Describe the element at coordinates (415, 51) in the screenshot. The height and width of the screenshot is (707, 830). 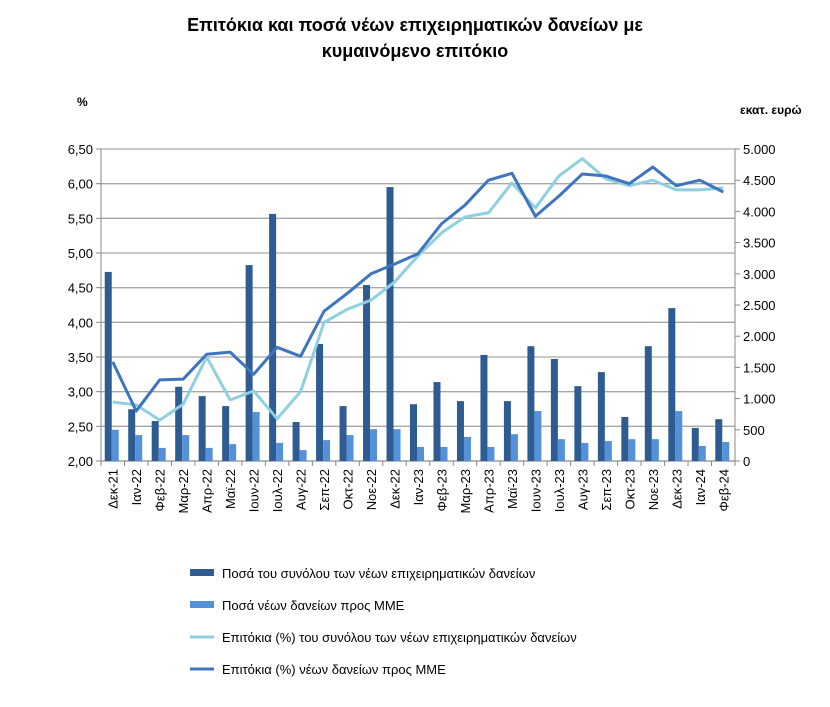
I see `title-line-2: κυμαινόμενο επιτόκιο` at that location.